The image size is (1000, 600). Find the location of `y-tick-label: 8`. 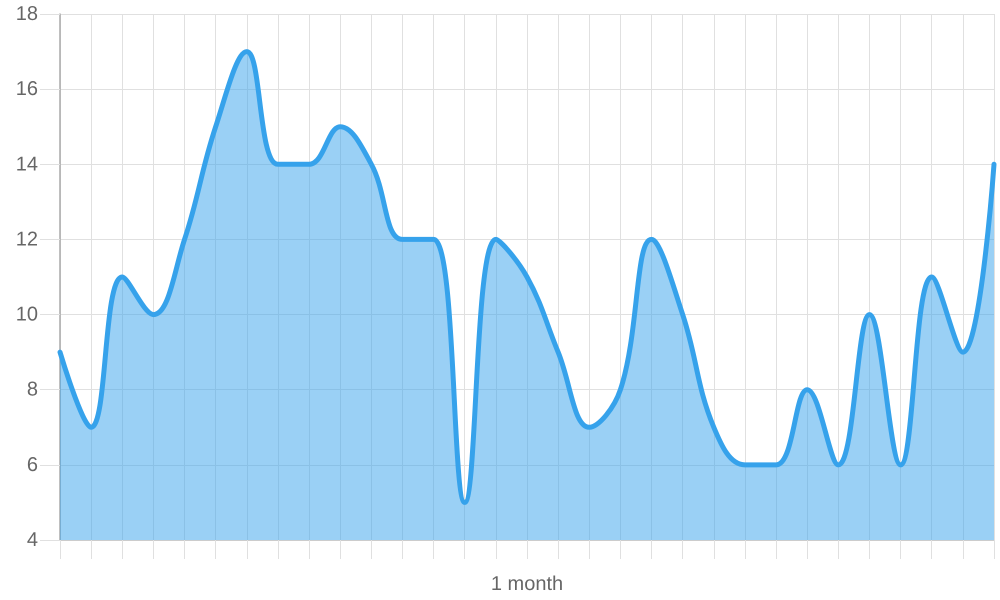

y-tick-label: 8 is located at coordinates (32, 389).